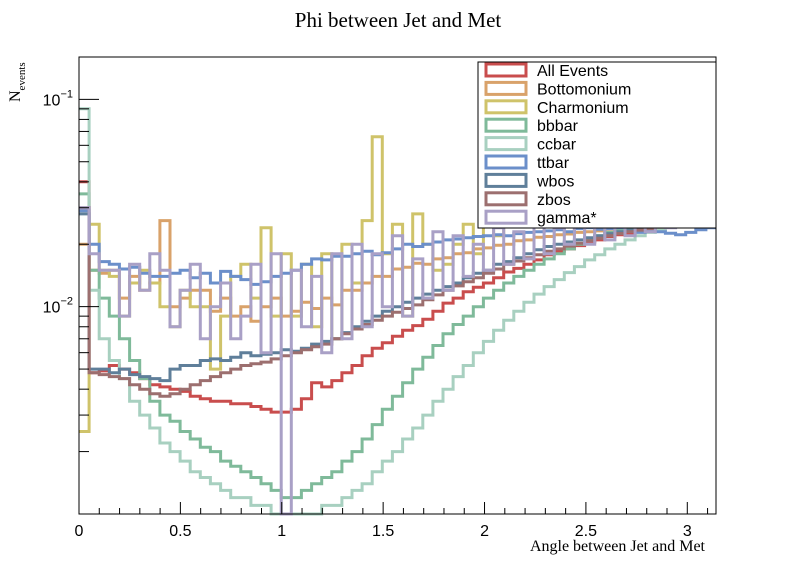 This screenshot has width=796, height=572. I want to click on legend-box, so click(597, 145).